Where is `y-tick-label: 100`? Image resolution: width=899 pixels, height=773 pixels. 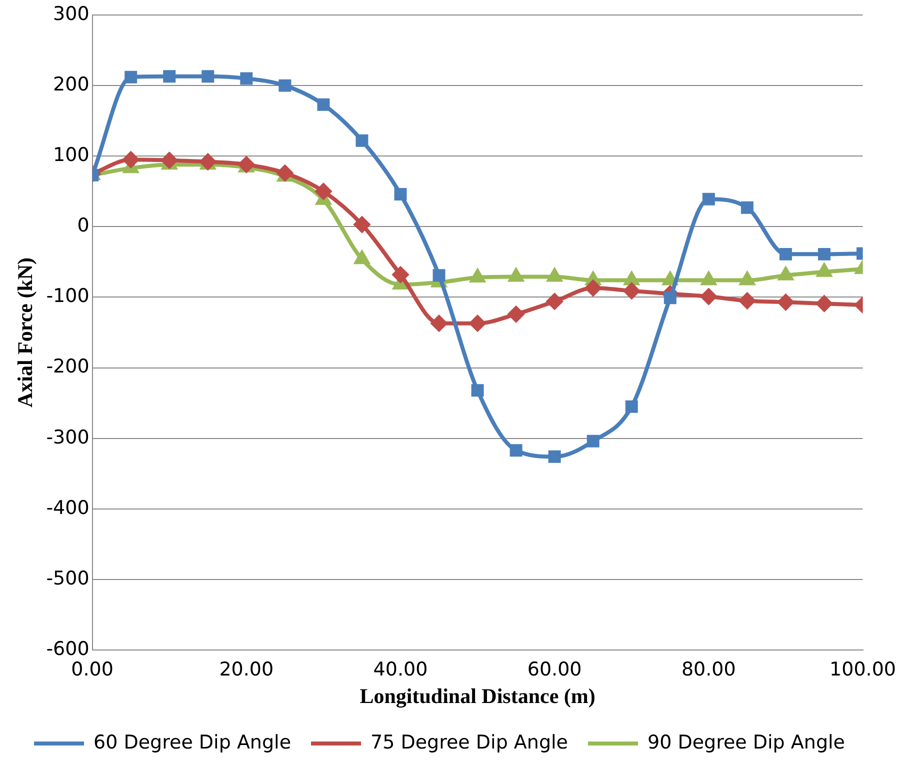 y-tick-label: 100 is located at coordinates (71, 155).